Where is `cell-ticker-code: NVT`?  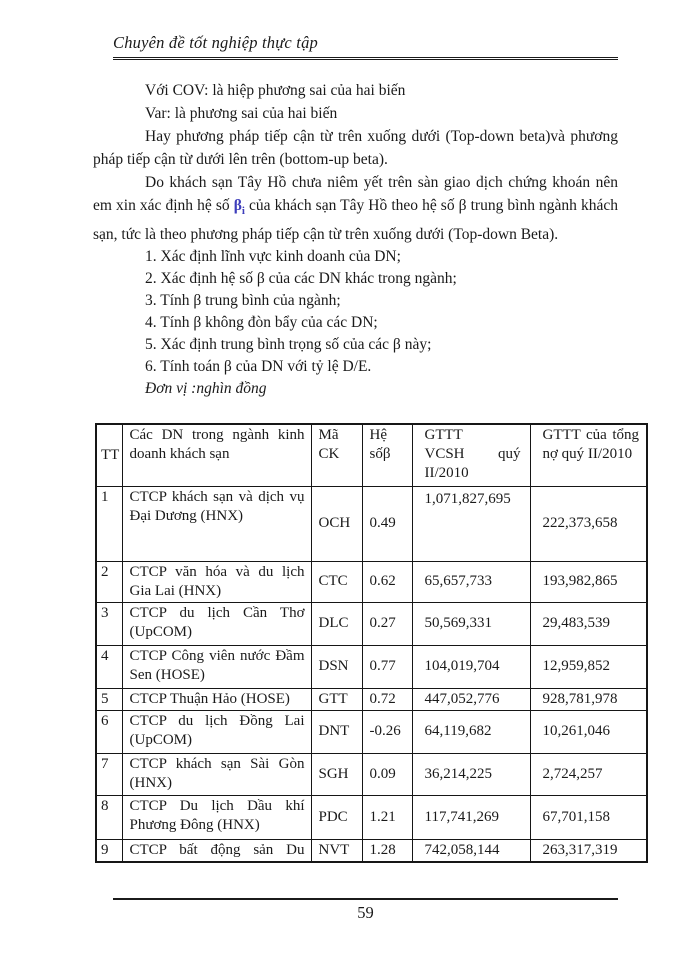
cell-ticker-code: NVT is located at coordinates (336, 850).